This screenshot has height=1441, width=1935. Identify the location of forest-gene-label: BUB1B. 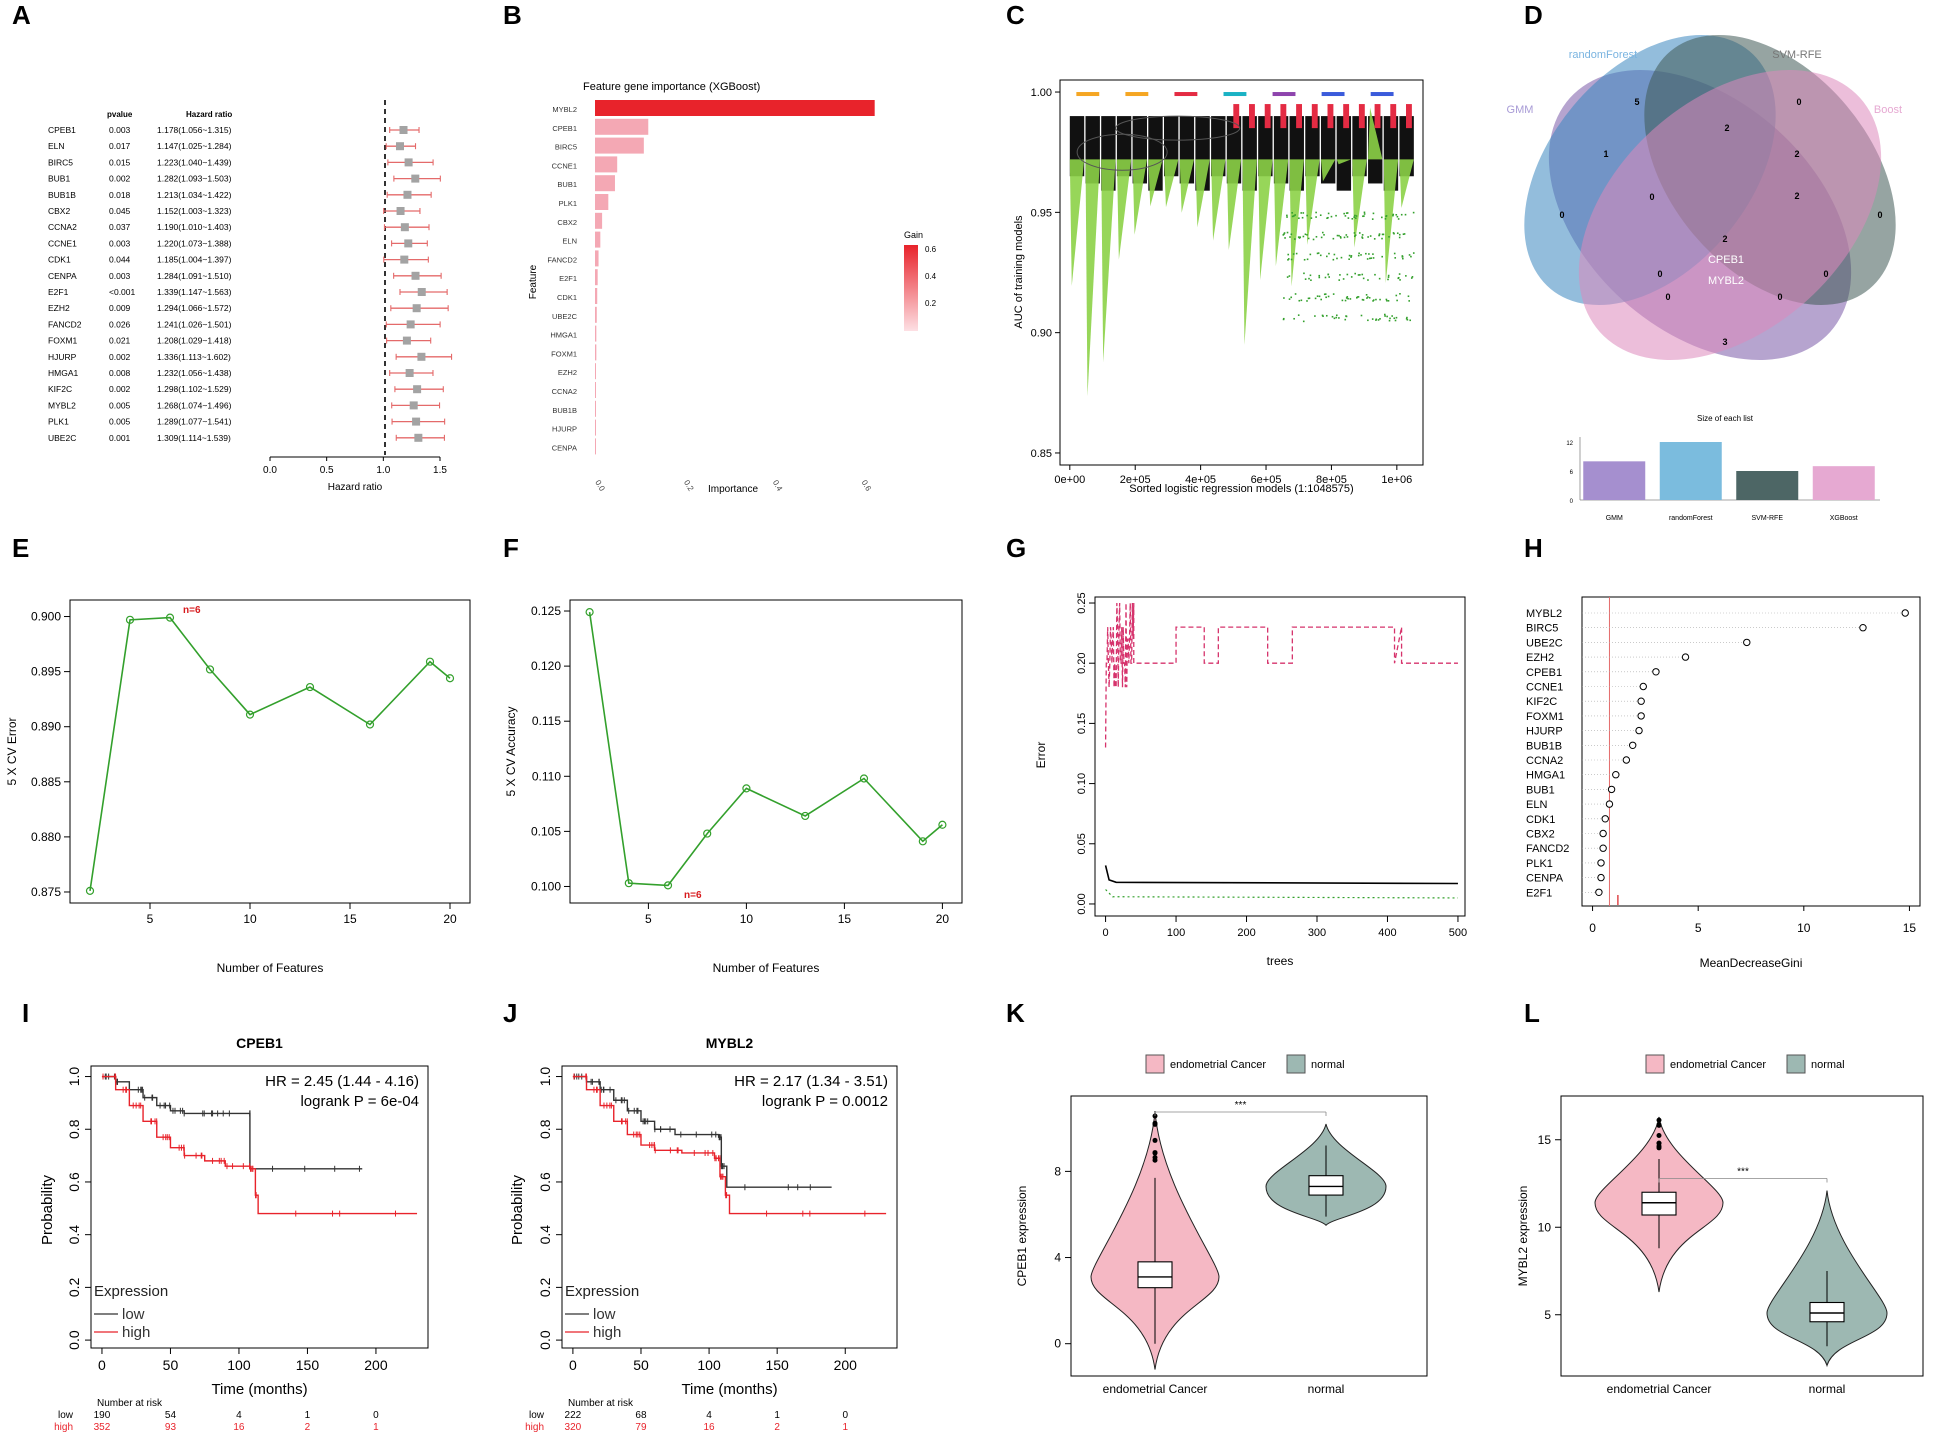
(62, 195).